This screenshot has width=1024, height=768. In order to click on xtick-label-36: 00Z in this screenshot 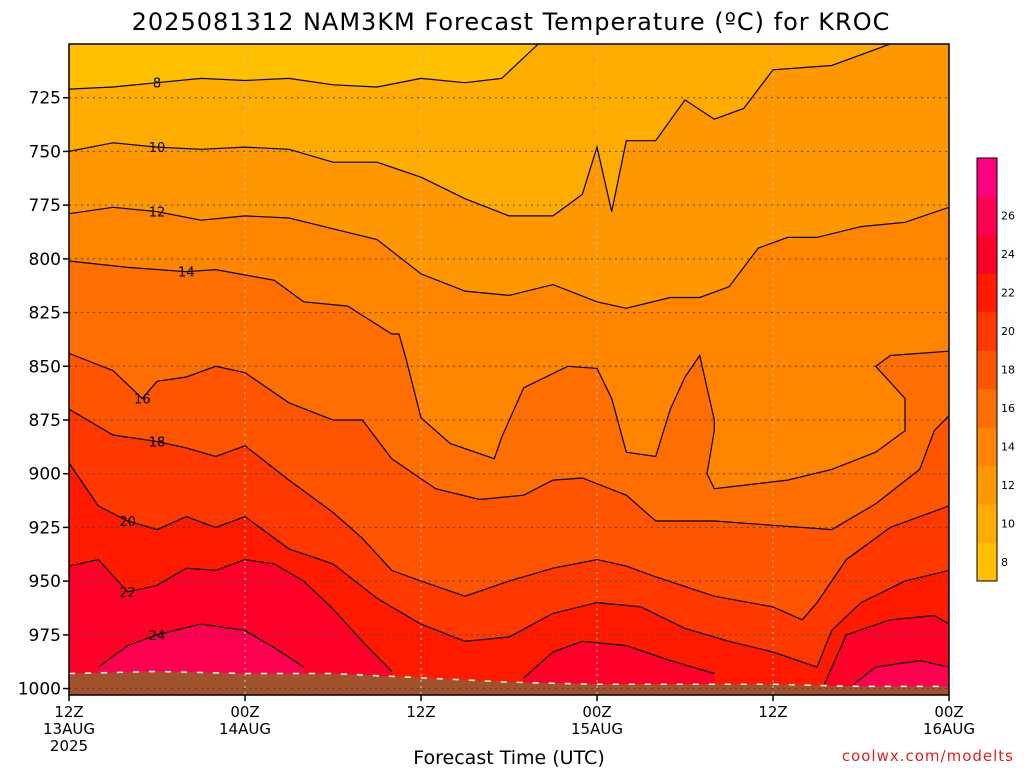, I will do `click(596, 712)`.